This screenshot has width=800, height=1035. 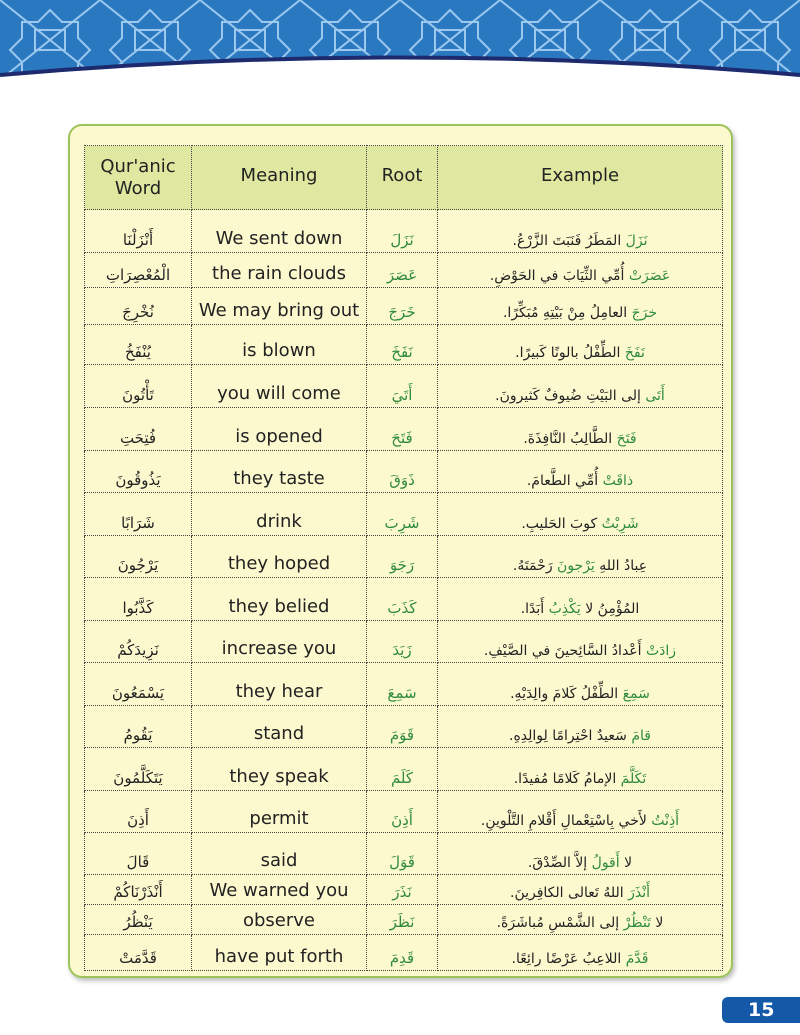 I want to click on root: خَرَجَ, so click(x=402, y=306).